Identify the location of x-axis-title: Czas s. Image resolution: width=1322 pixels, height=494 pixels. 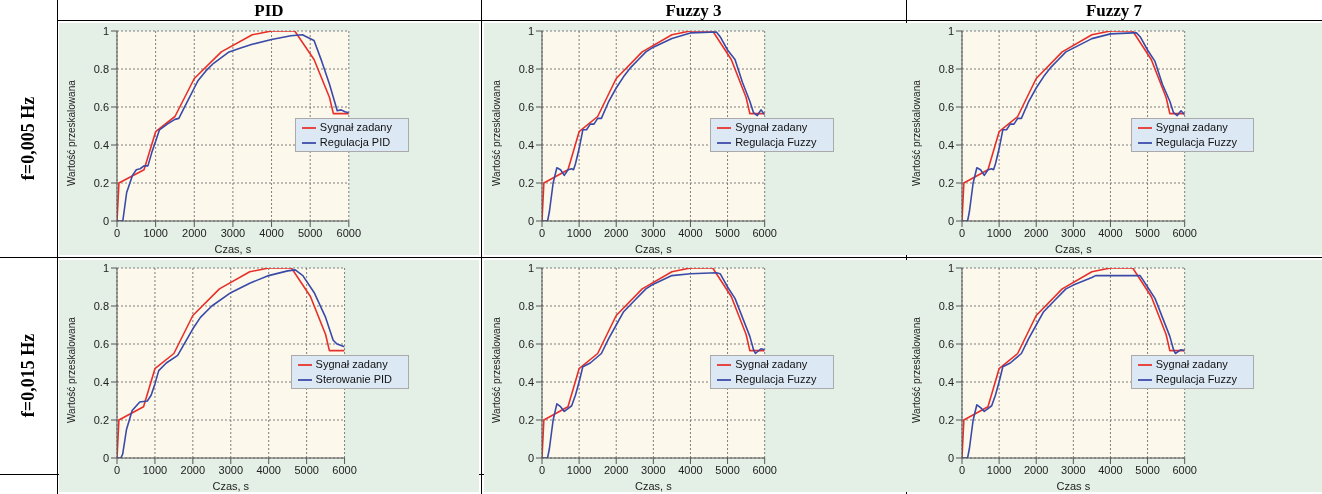
(1073, 486).